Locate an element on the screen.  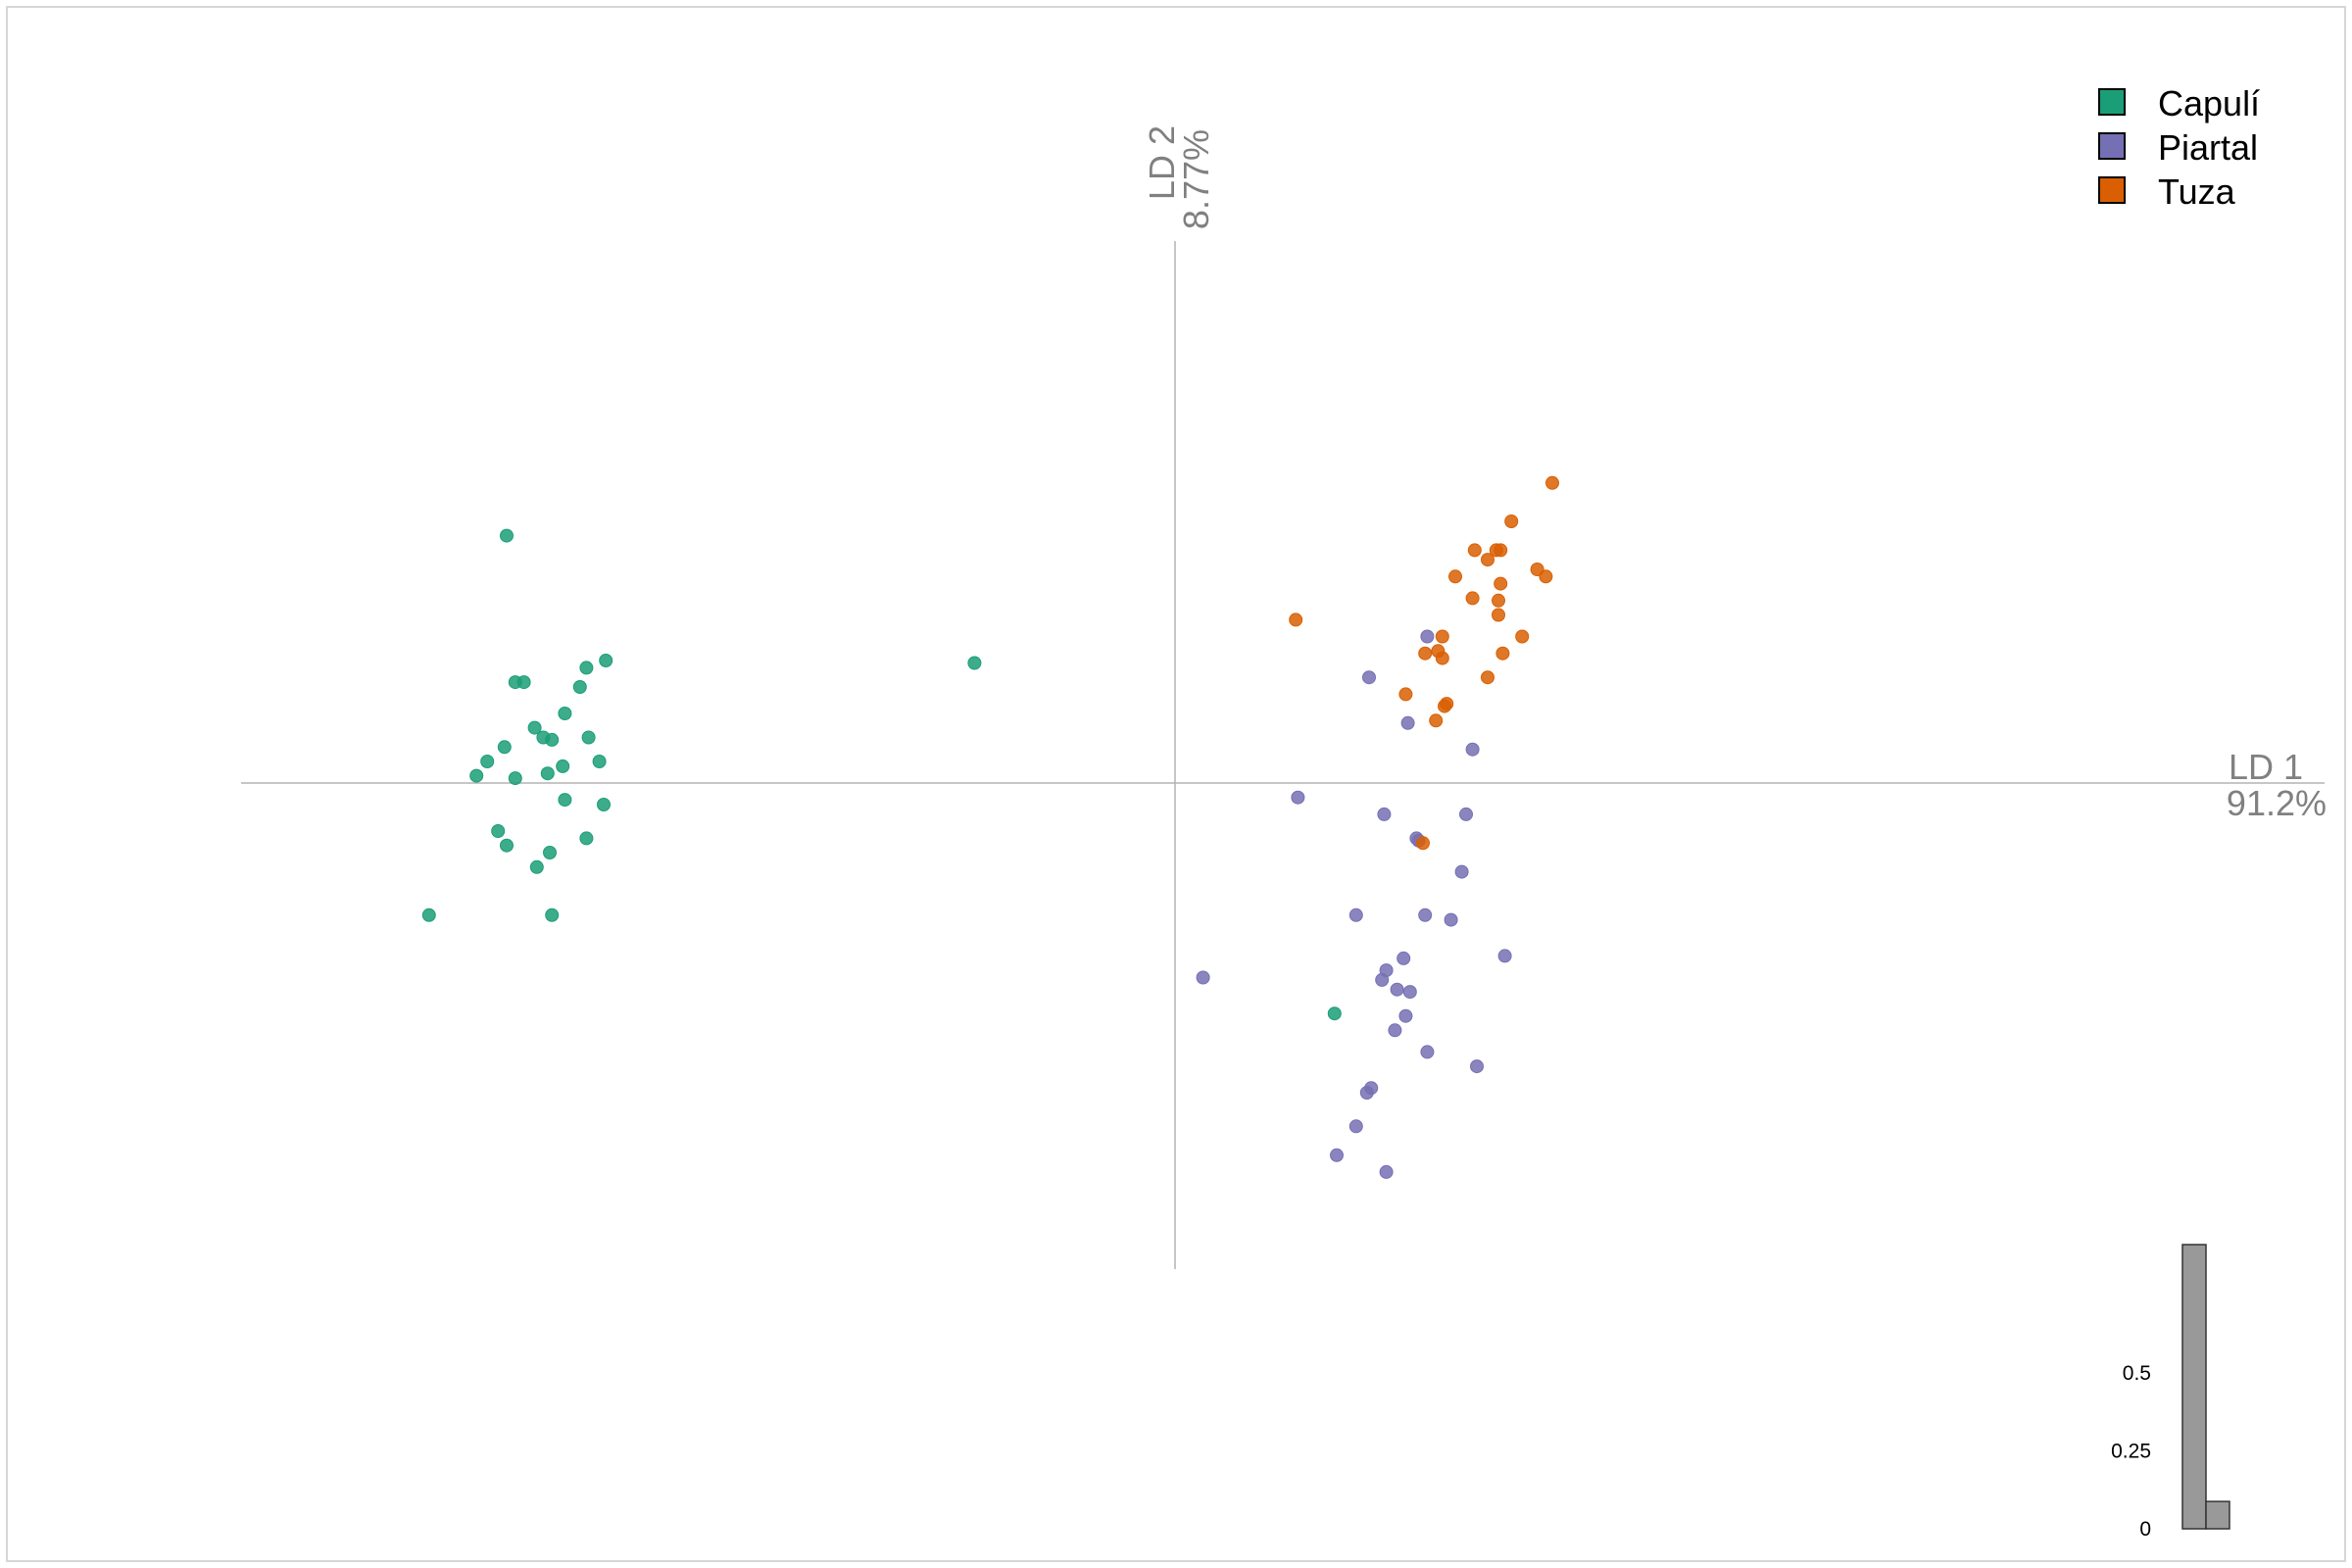
point-capulí-18 is located at coordinates (476, 775).